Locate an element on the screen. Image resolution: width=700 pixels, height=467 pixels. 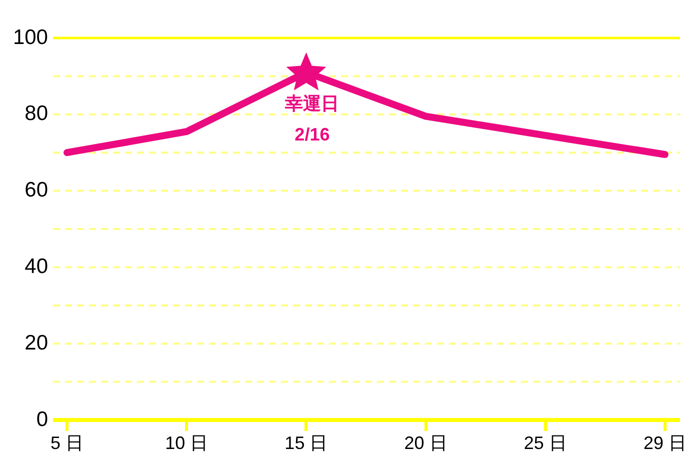
x-tick-label: 5 日 is located at coordinates (67, 442).